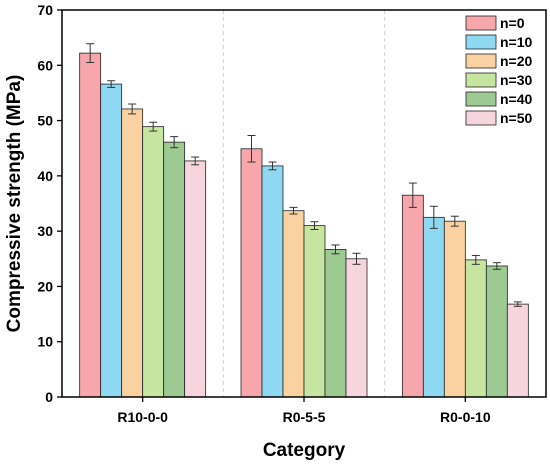 Image resolution: width=550 pixels, height=464 pixels. What do you see at coordinates (142, 417) in the screenshot?
I see `x-tick-label: R10-0-0` at bounding box center [142, 417].